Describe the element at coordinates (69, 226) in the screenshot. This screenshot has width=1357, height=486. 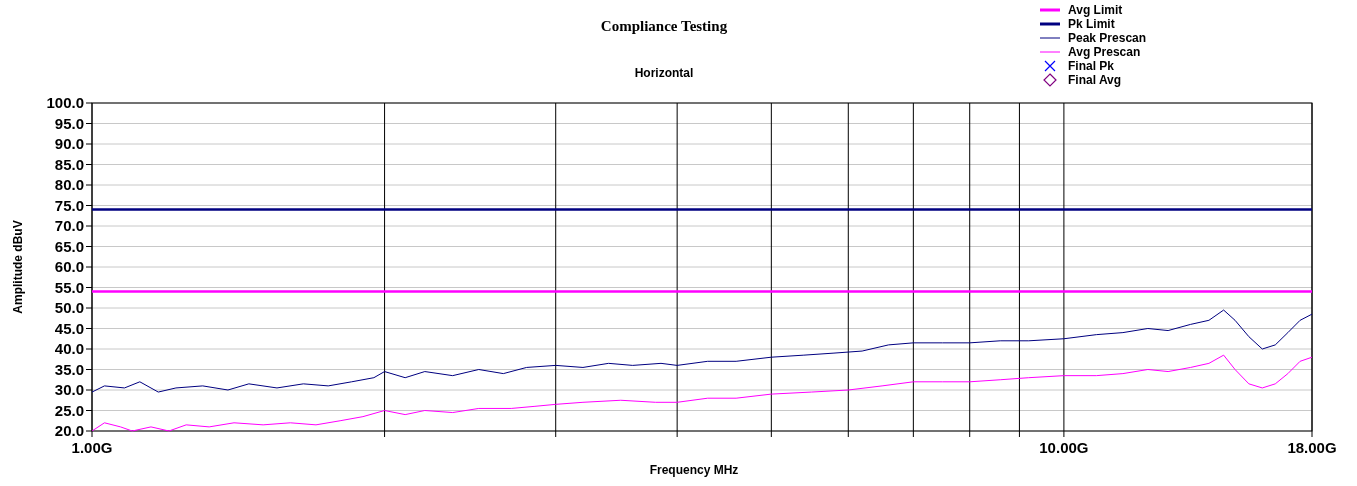
I see `y-tick-label: 70.0` at that location.